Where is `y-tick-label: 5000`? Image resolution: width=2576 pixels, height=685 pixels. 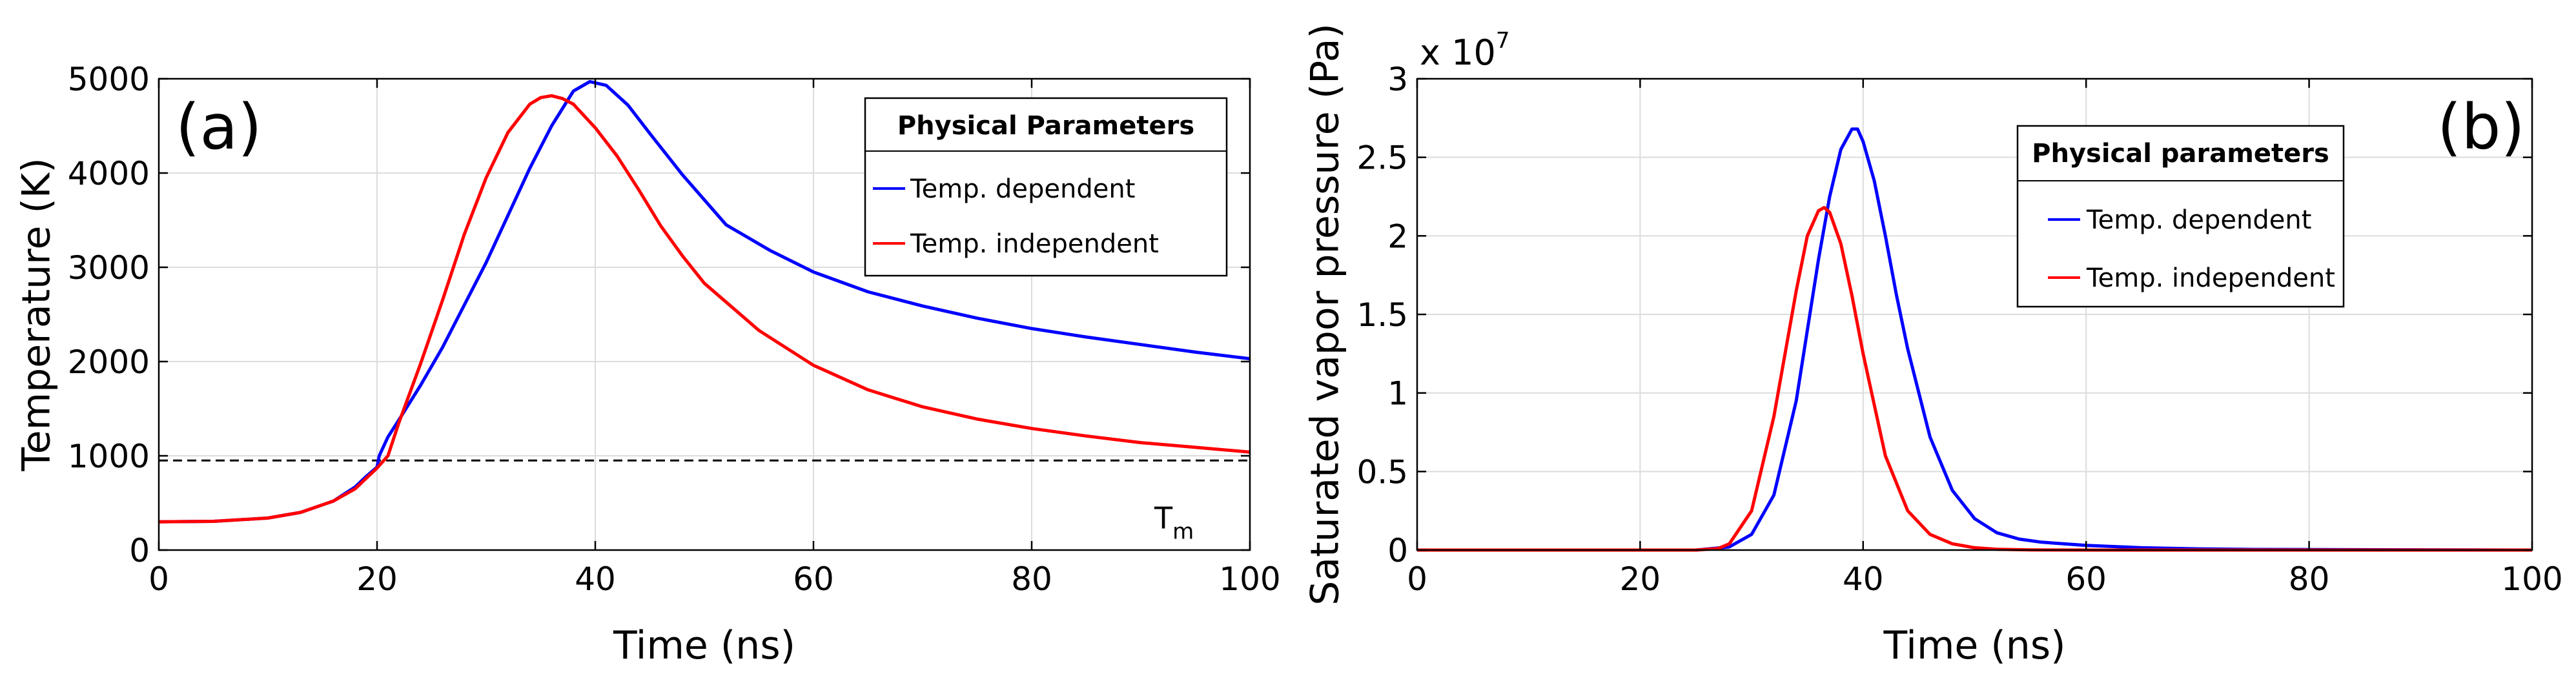 y-tick-label: 5000 is located at coordinates (109, 79).